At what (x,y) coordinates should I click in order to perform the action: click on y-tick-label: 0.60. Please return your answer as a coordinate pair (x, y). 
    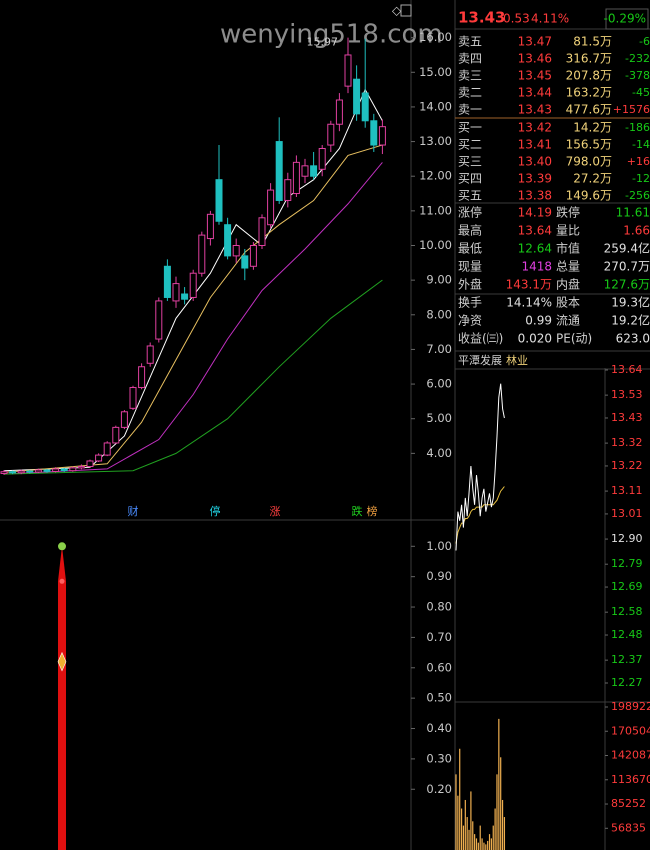
    Looking at the image, I should click on (439, 667).